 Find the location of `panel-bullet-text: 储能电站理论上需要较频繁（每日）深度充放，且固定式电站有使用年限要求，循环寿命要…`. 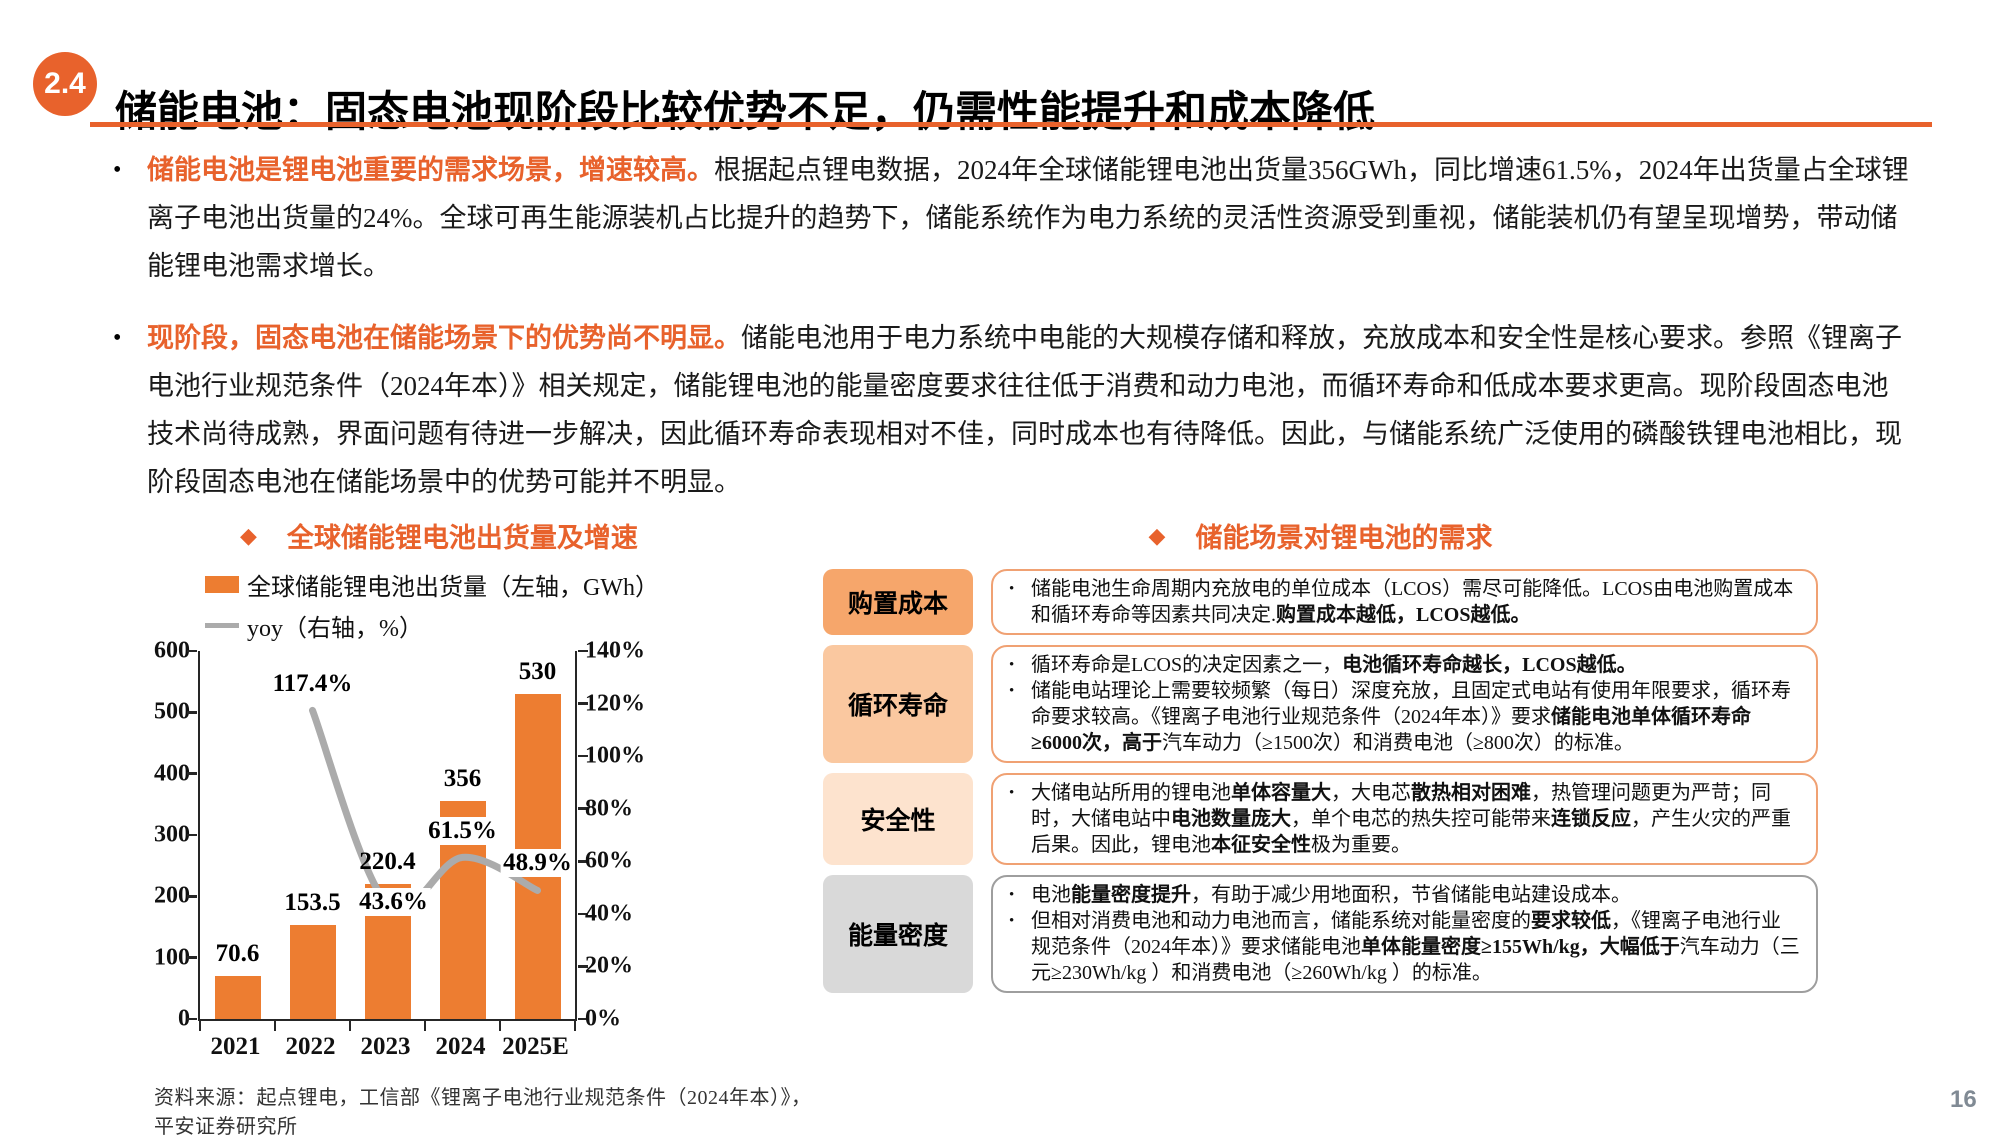

panel-bullet-text: 储能电站理论上需要较频繁（每日）深度充放，且固定式电站有使用年限要求，循环寿命要… is located at coordinates (1411, 717).